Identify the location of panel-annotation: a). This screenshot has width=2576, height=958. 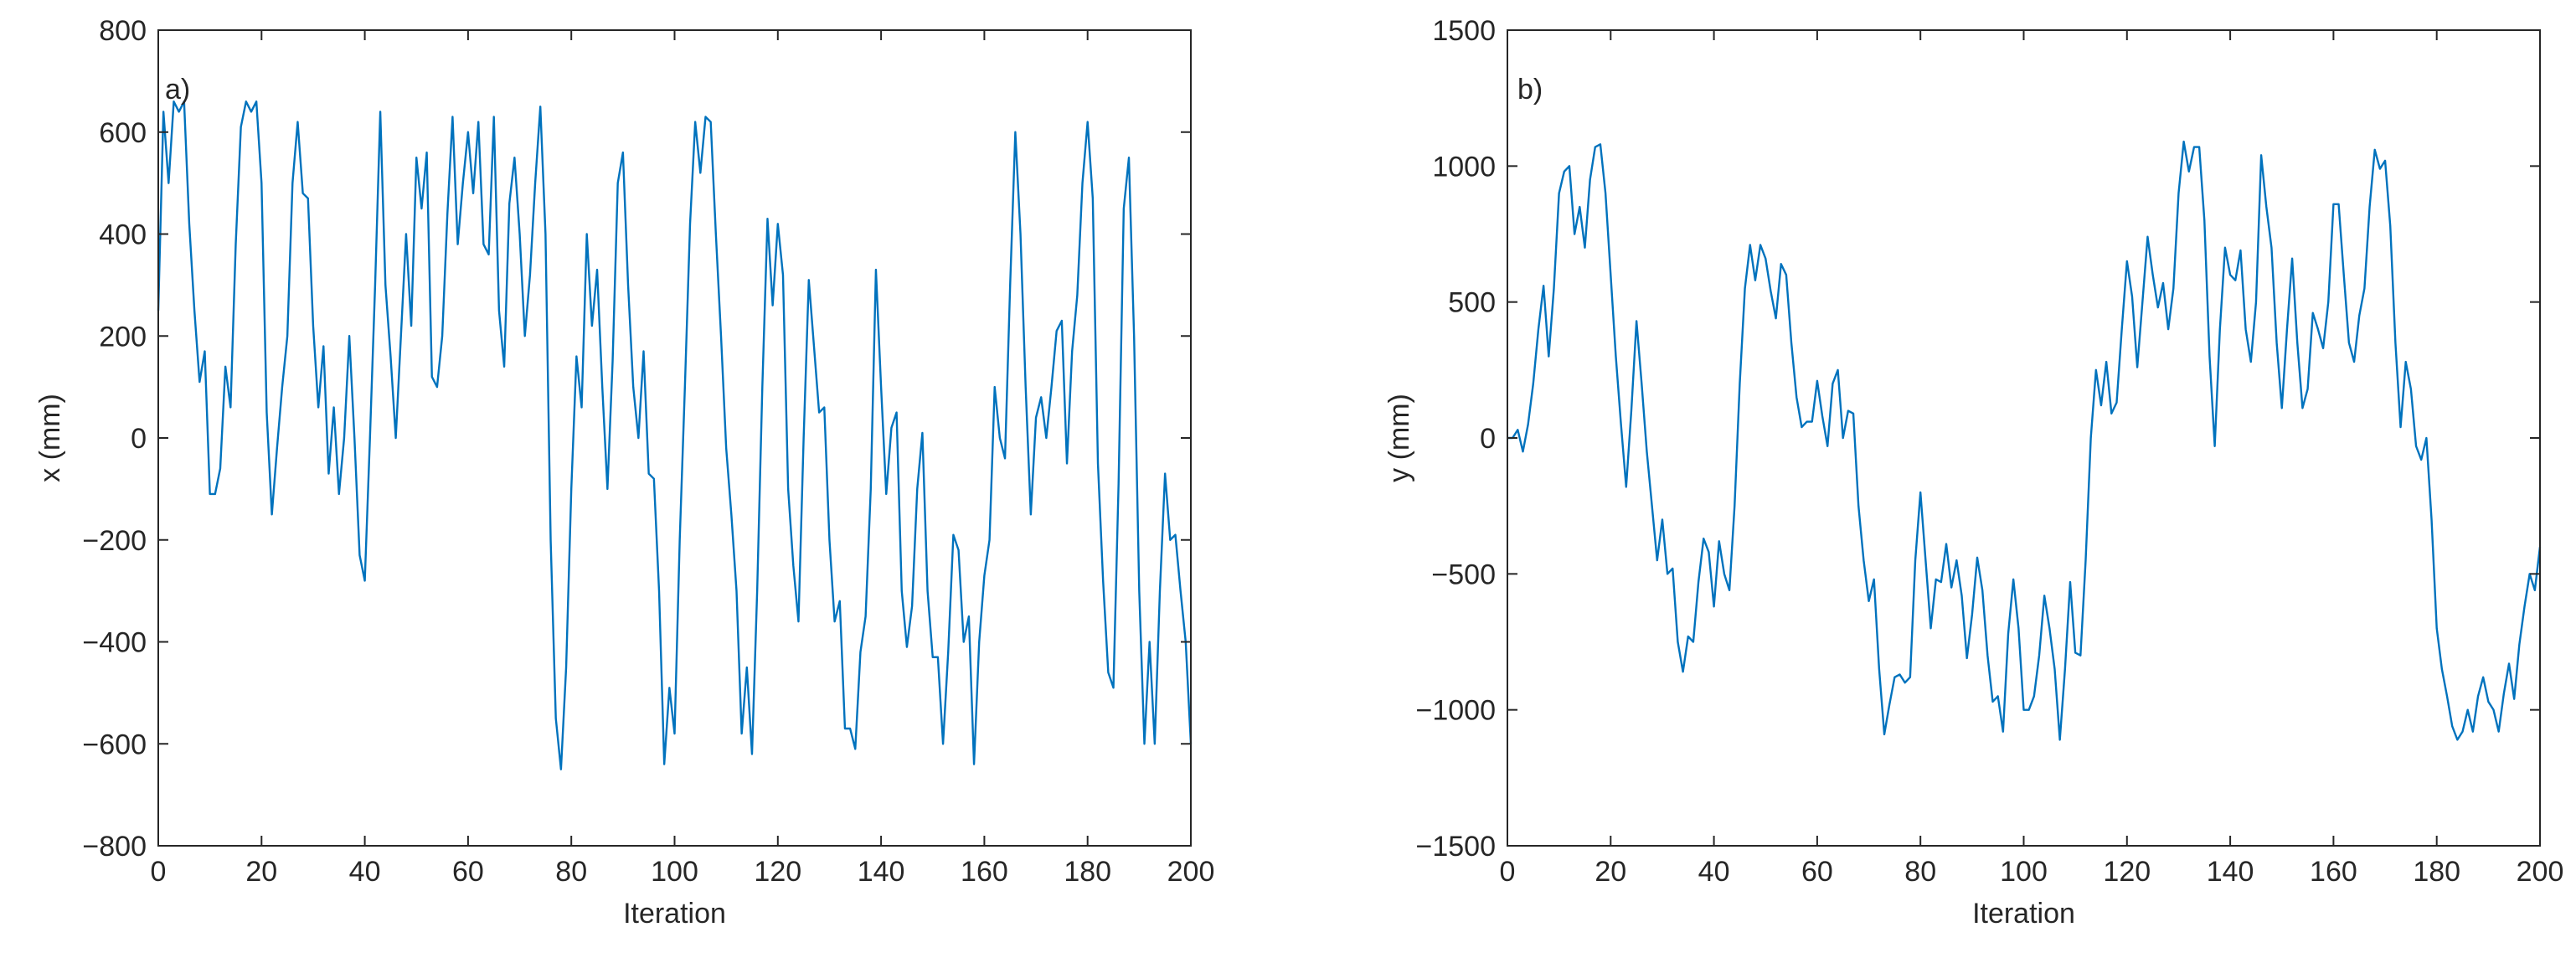
(177, 90).